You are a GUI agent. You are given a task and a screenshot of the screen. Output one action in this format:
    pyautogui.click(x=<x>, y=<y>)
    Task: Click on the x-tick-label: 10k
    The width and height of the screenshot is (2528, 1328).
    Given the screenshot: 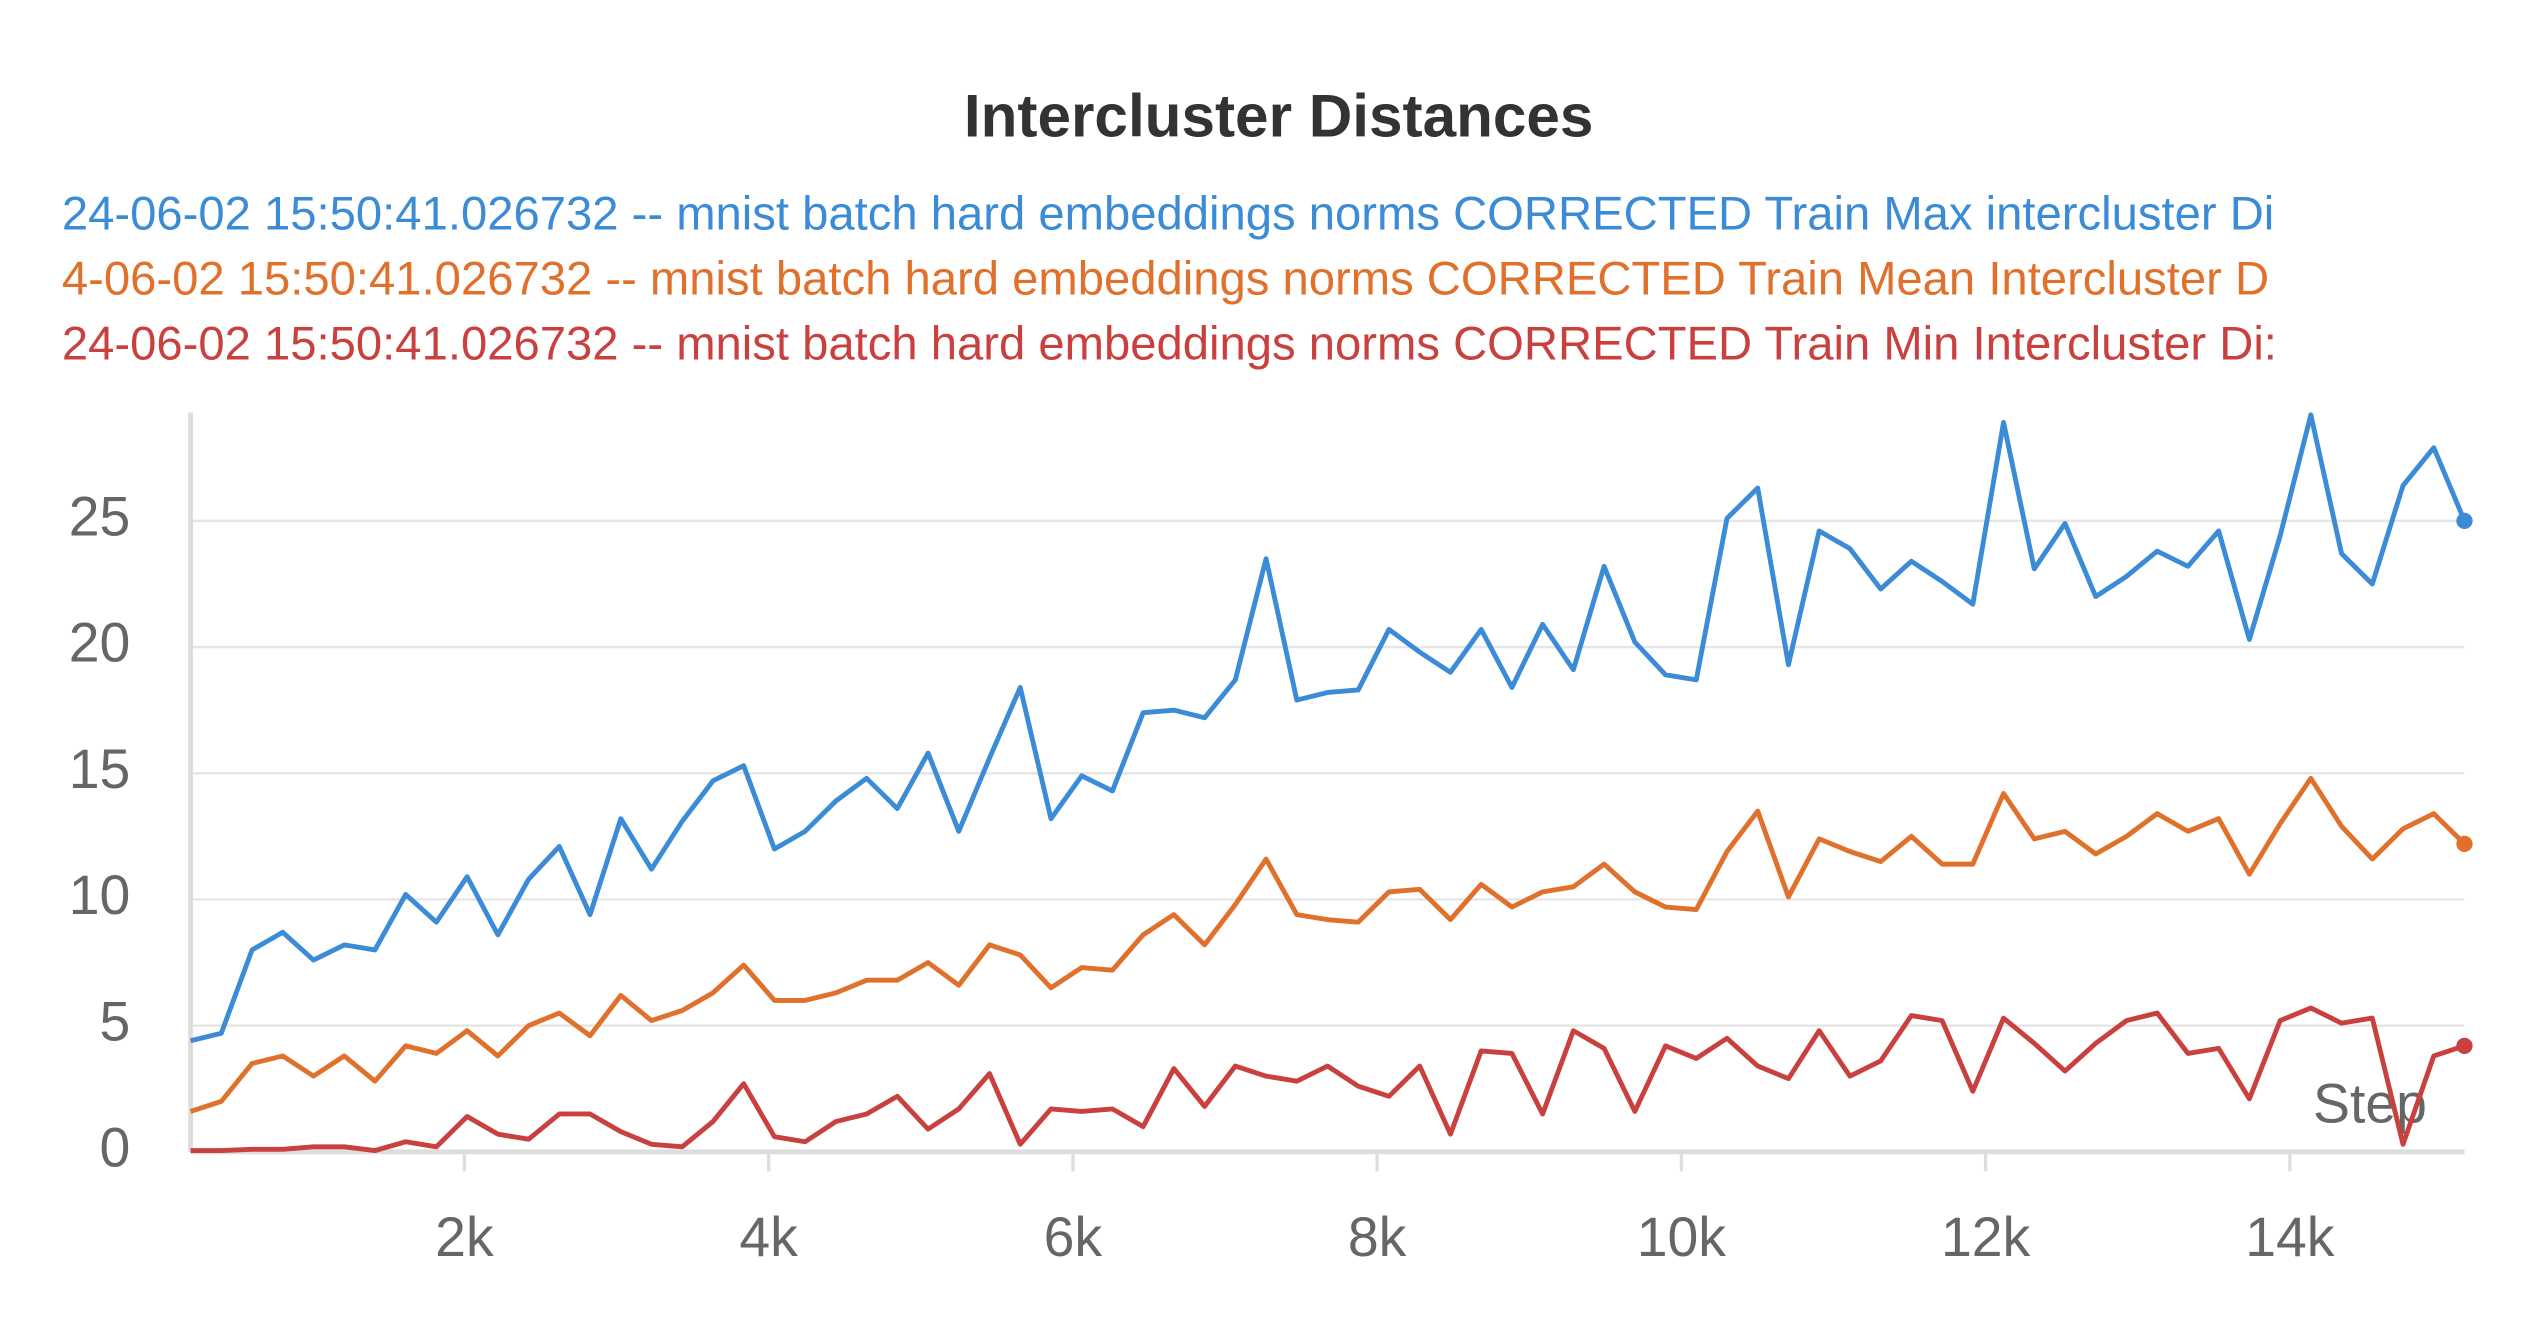 What is the action you would take?
    pyautogui.click(x=1682, y=1237)
    